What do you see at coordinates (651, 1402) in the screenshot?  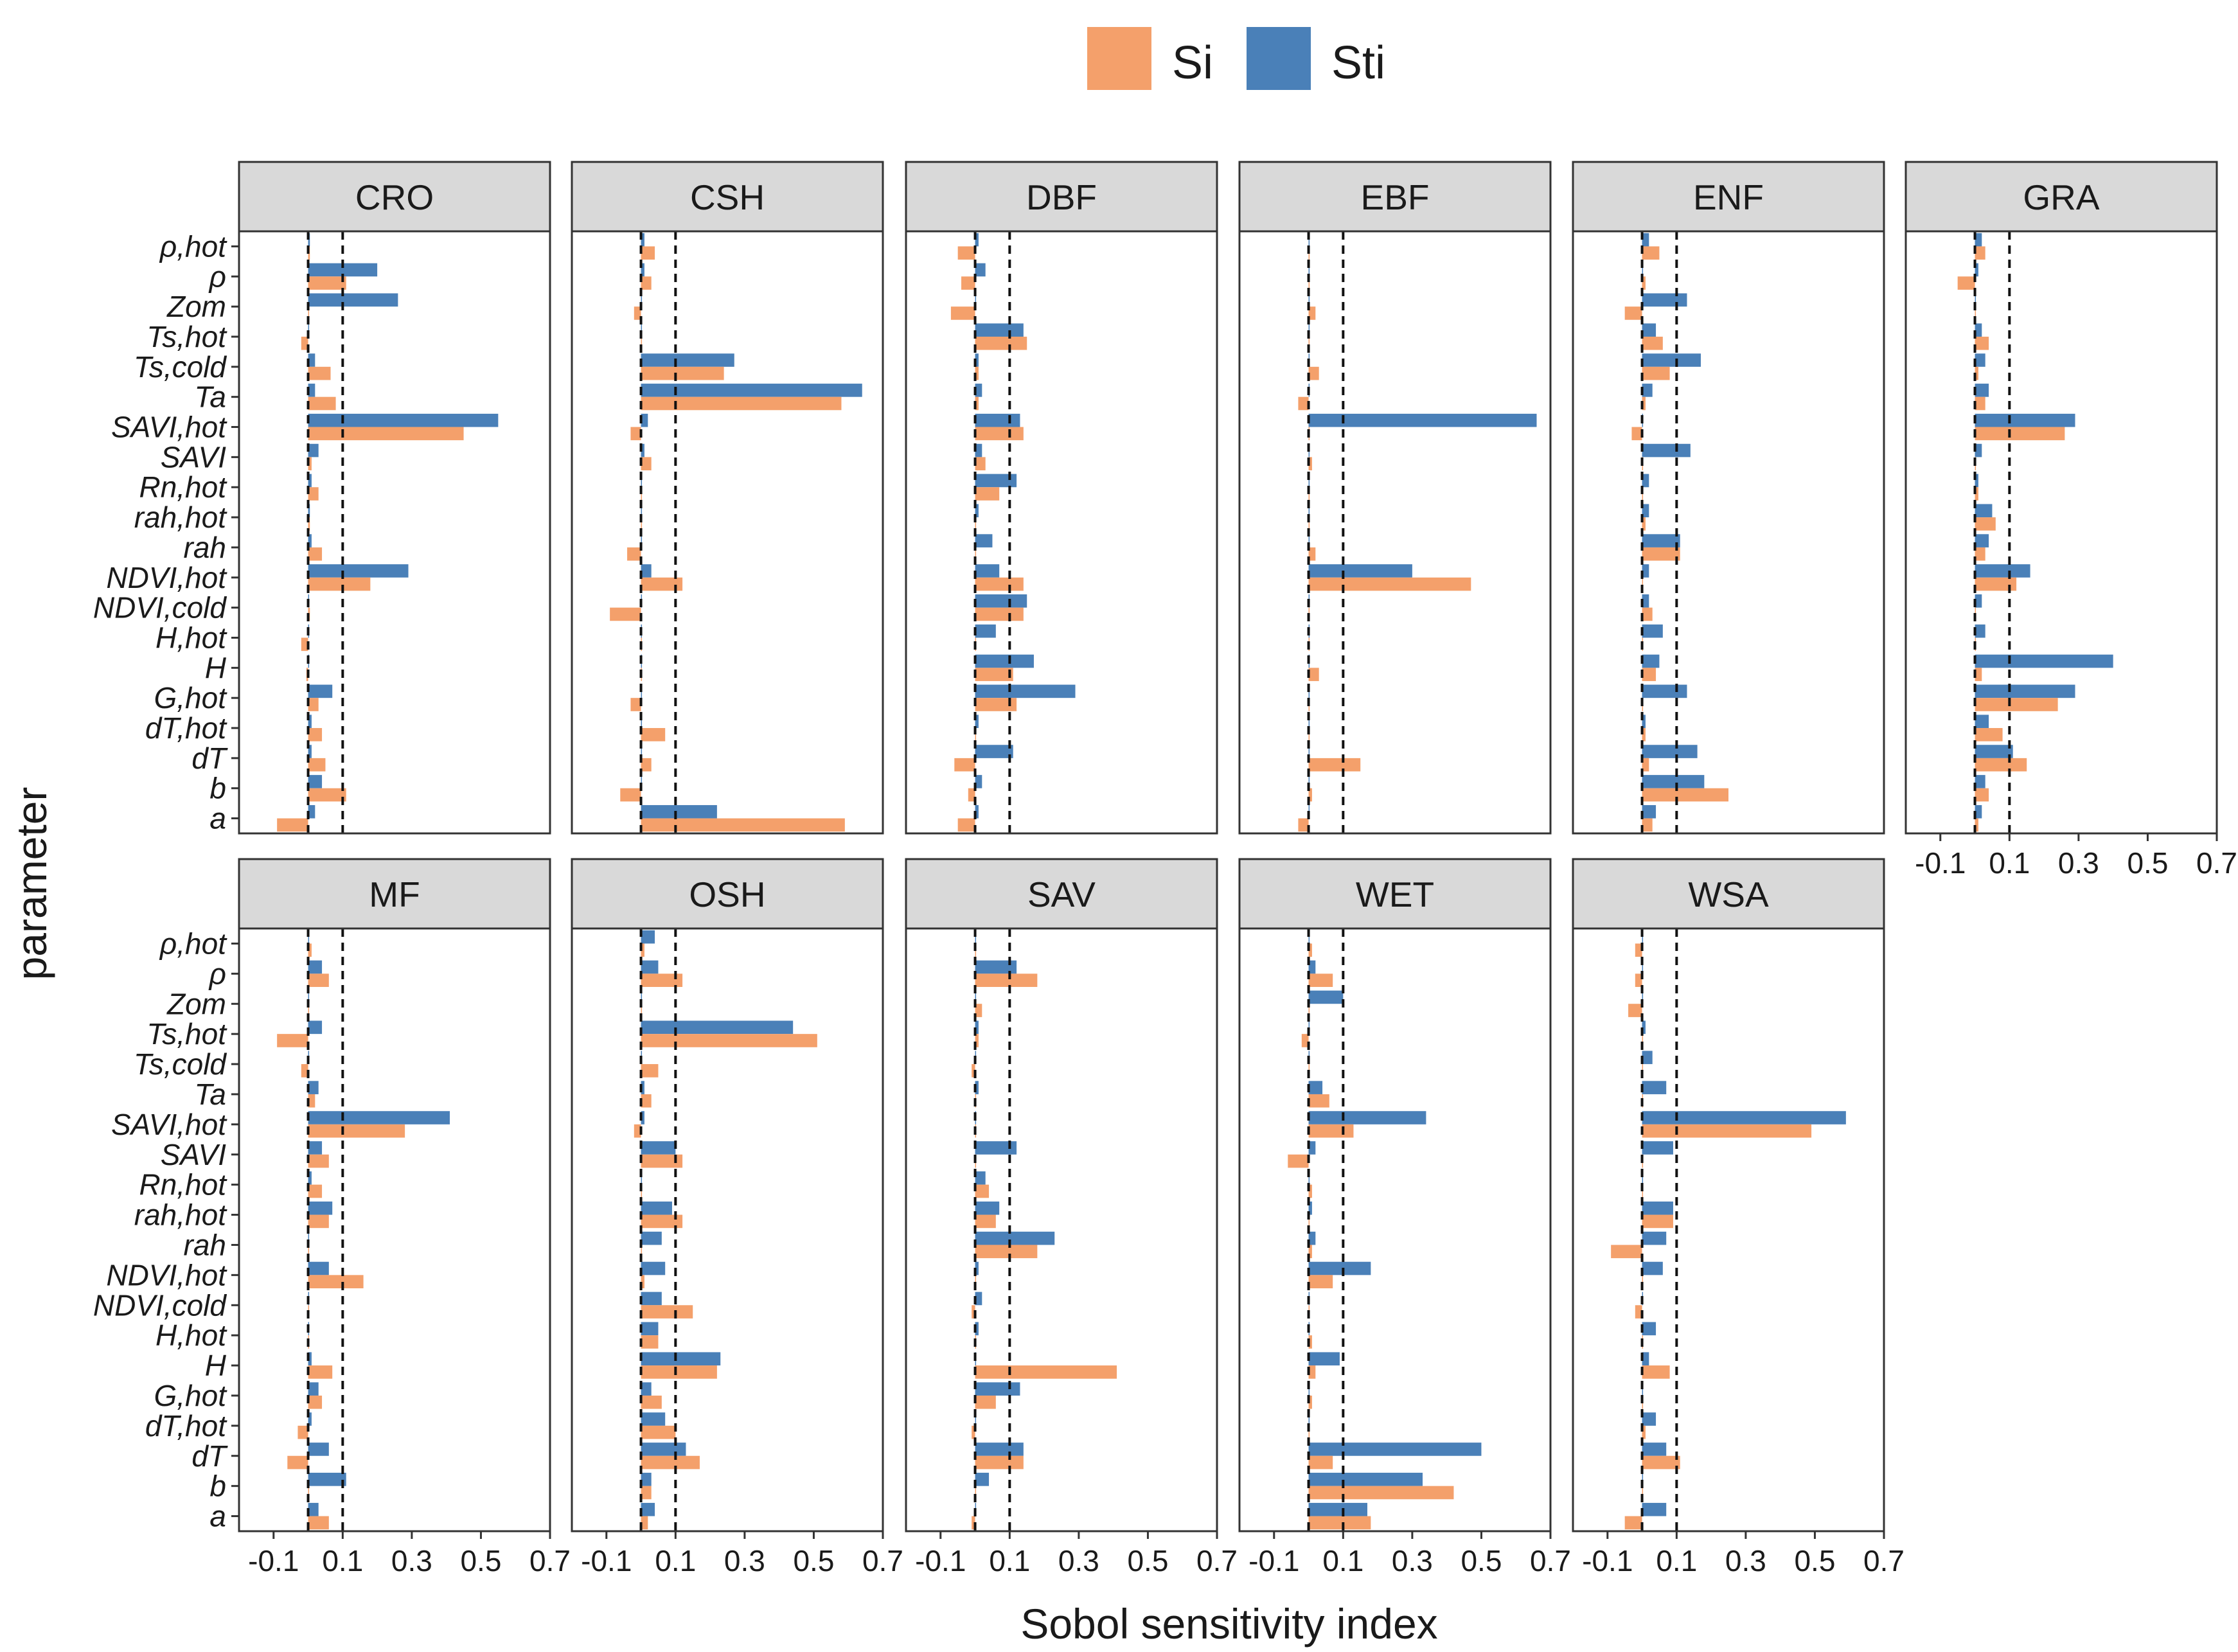 I see `bar-si-g-hot` at bounding box center [651, 1402].